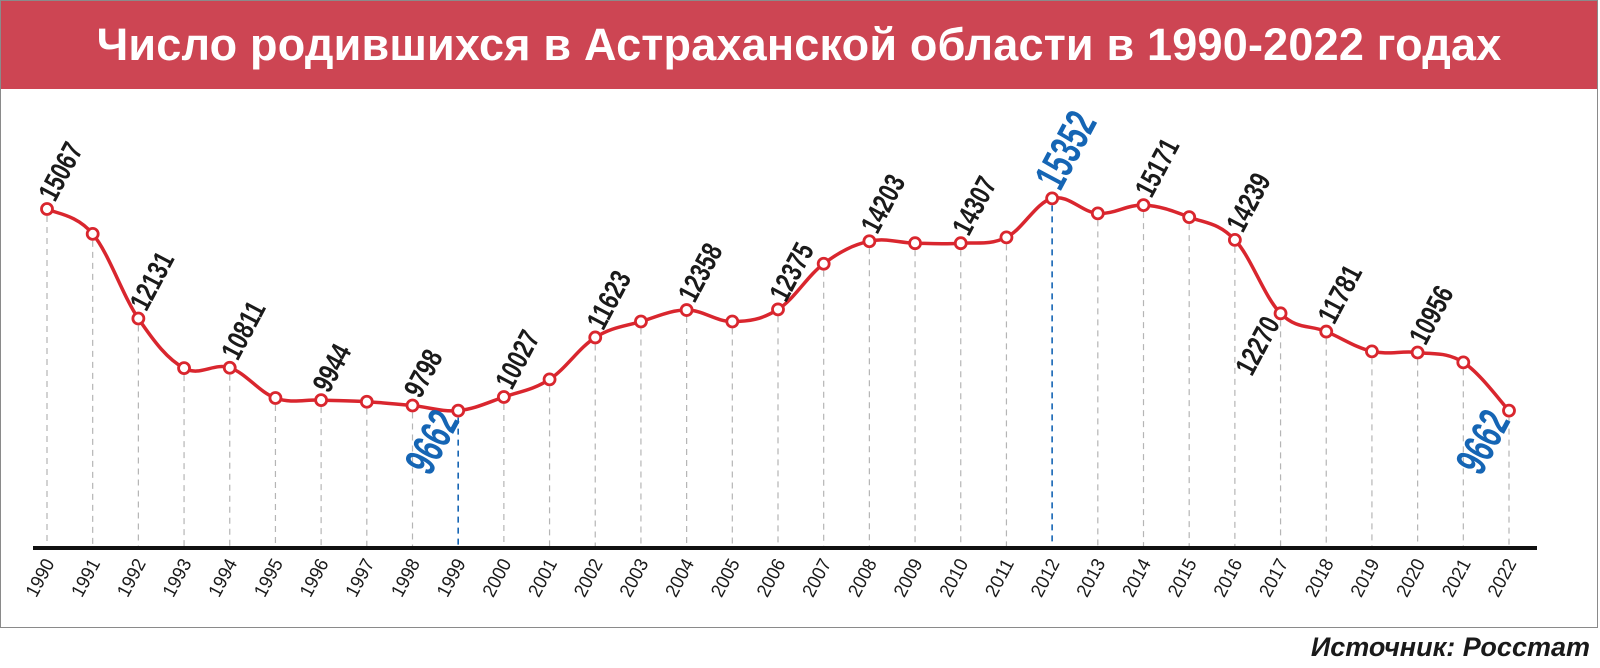  What do you see at coordinates (40, 577) in the screenshot?
I see `x-tick-1990: 1990` at bounding box center [40, 577].